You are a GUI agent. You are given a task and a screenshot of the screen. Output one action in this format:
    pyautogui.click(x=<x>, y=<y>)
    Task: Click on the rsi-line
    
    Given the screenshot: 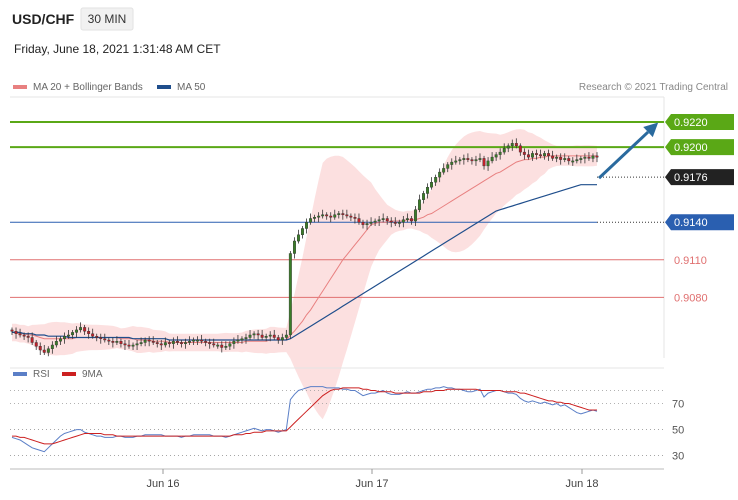 What is the action you would take?
    pyautogui.click(x=304, y=419)
    